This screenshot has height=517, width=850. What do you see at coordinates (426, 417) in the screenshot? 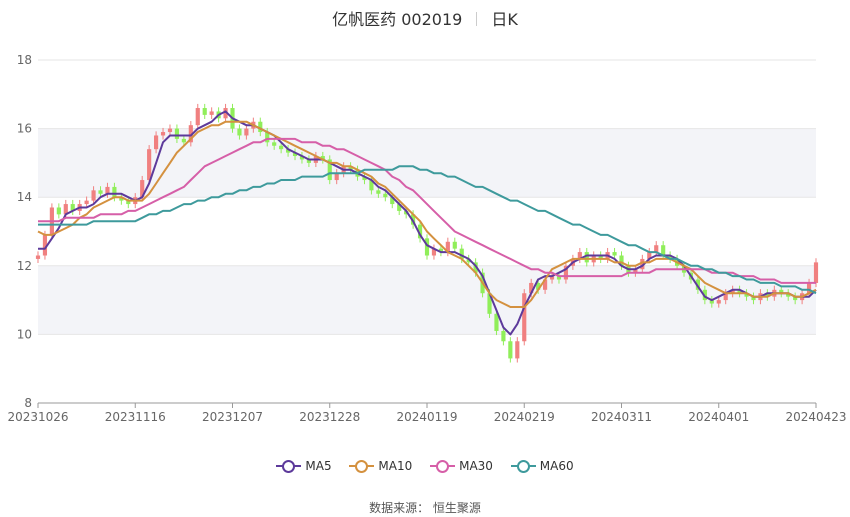
I see `x-tick-label: 20240119` at bounding box center [426, 417].